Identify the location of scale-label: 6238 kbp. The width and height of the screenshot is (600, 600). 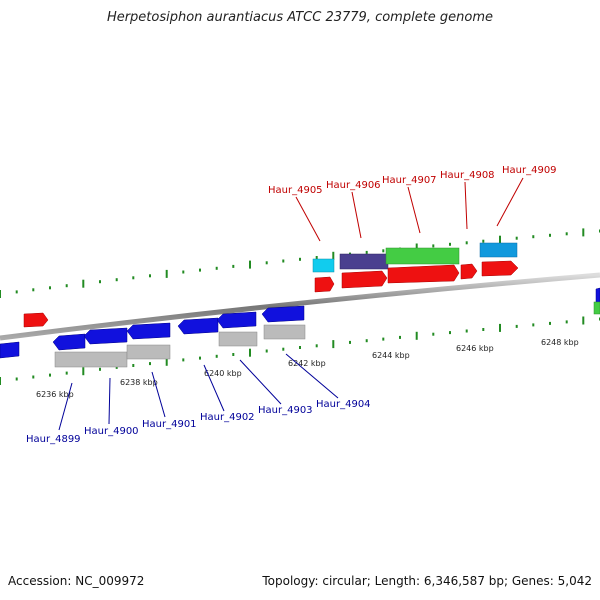
(139, 382).